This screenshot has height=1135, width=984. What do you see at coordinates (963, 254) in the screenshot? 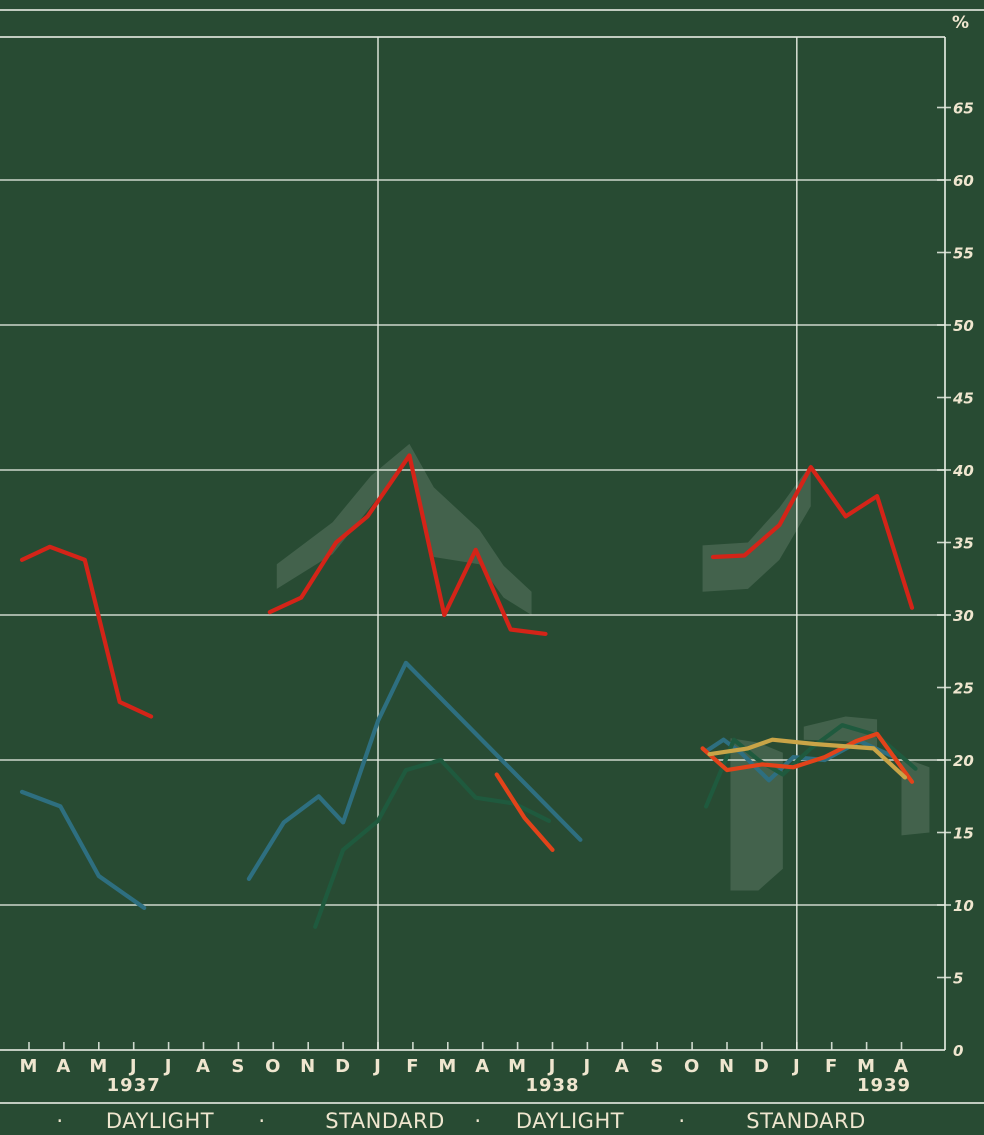
I see `ytick-label: 55` at bounding box center [963, 254].